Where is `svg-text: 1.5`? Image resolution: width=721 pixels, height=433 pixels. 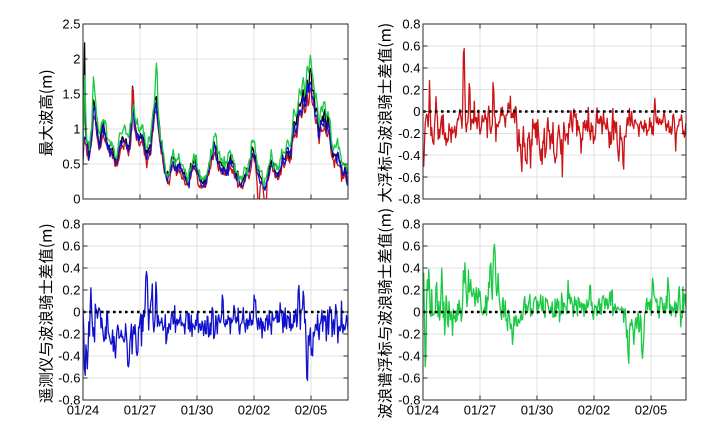 svg-text: 1.5 is located at coordinates (71, 94).